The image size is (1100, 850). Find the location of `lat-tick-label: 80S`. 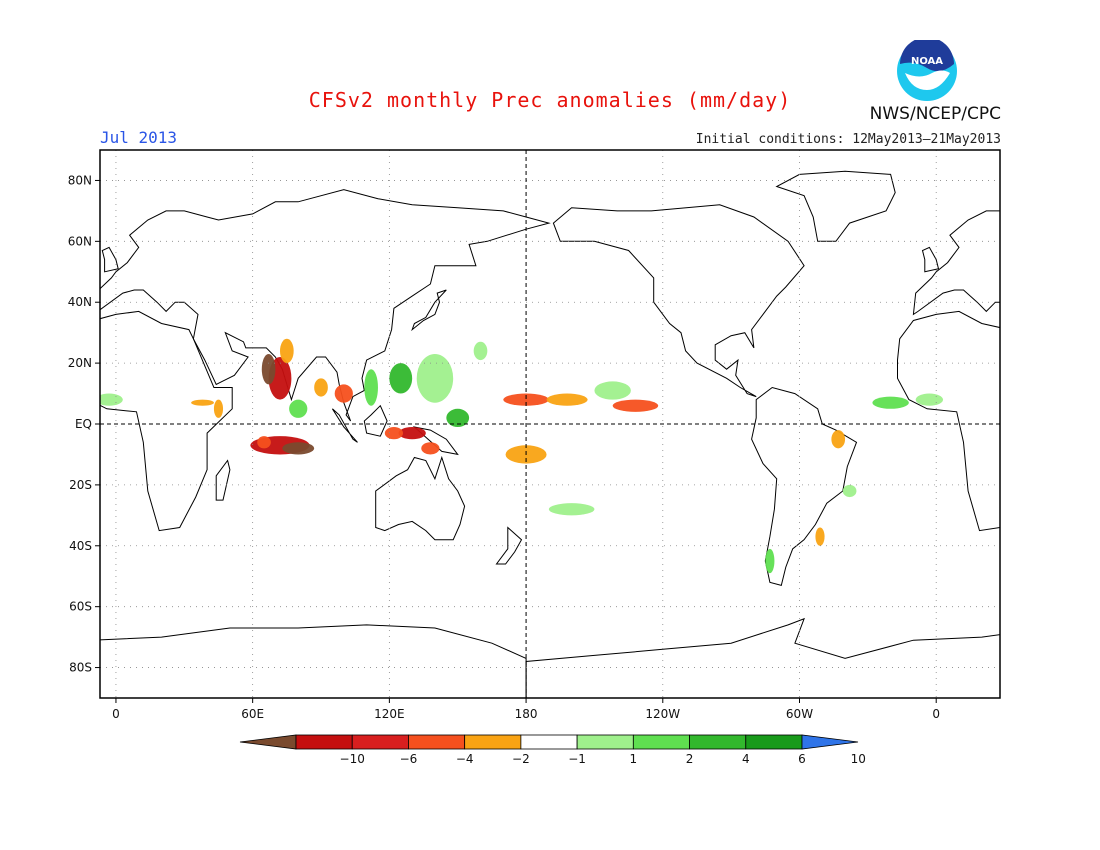

lat-tick-label: 80S is located at coordinates (80, 668).